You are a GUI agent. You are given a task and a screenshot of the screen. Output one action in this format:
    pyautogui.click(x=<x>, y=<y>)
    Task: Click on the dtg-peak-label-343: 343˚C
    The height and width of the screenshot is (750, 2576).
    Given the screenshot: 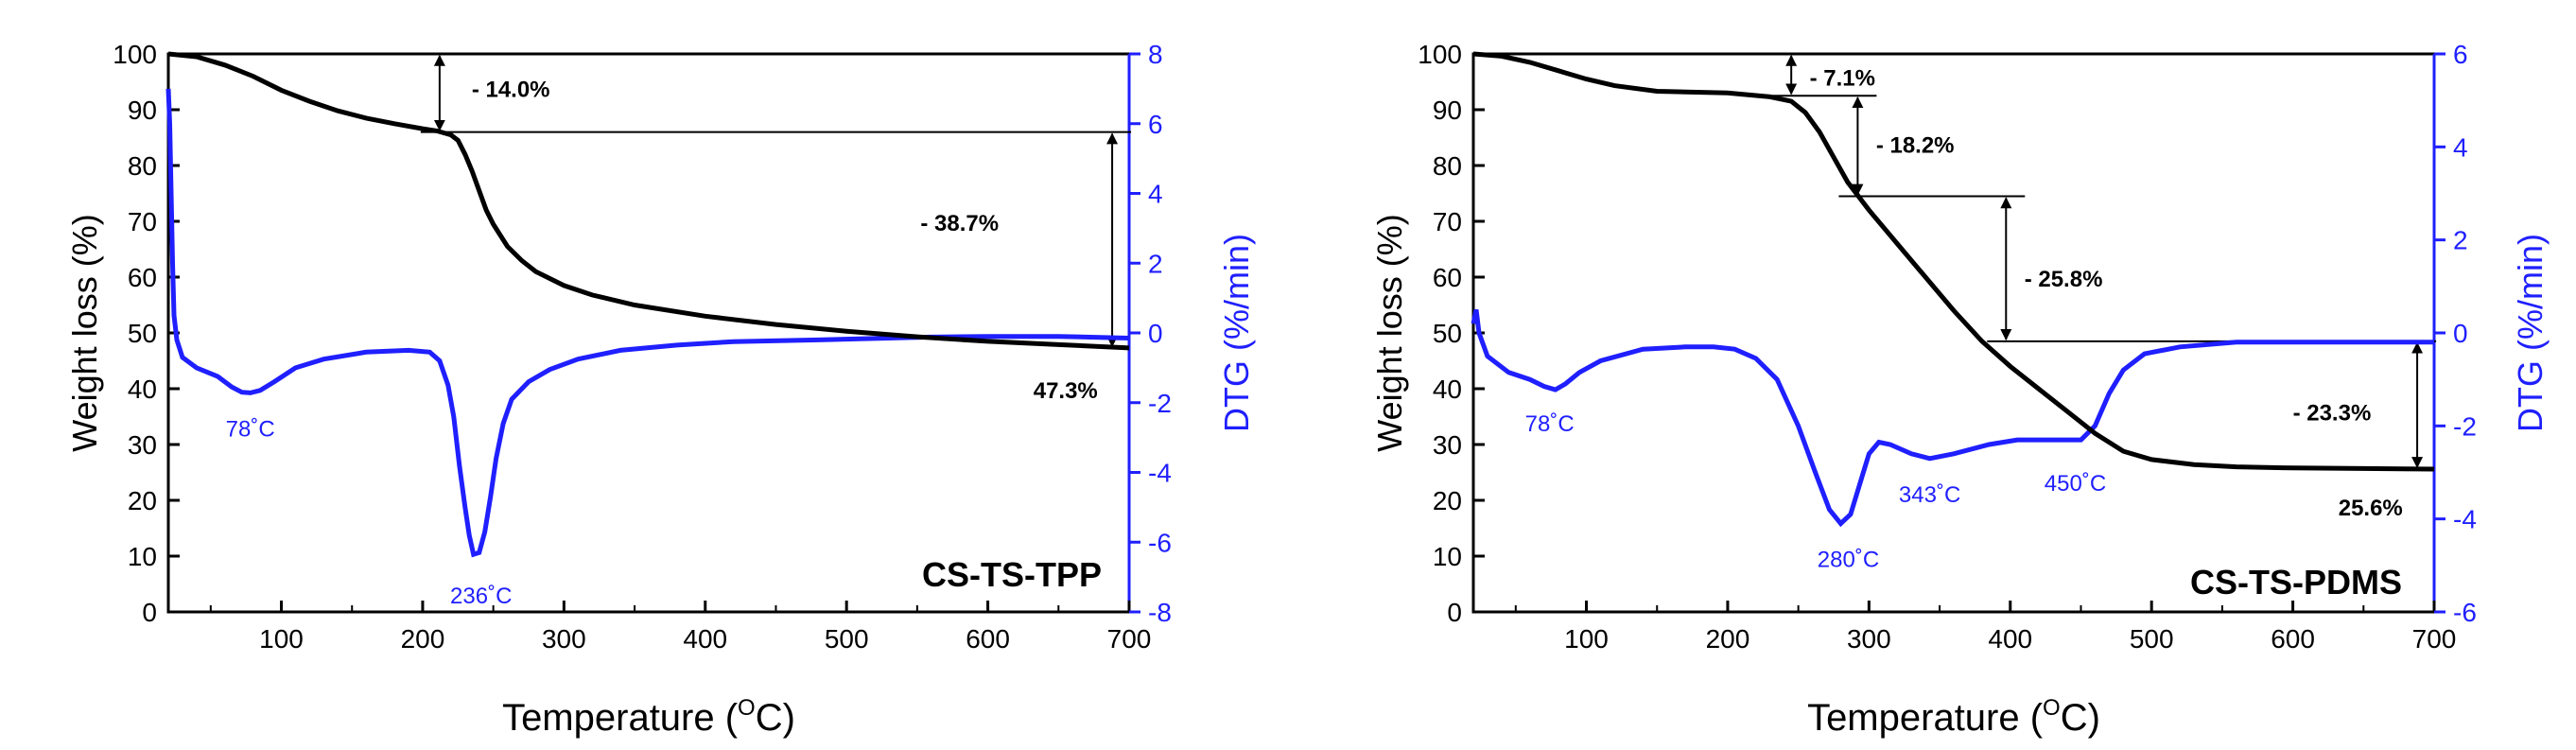 What is the action you would take?
    pyautogui.click(x=1929, y=495)
    